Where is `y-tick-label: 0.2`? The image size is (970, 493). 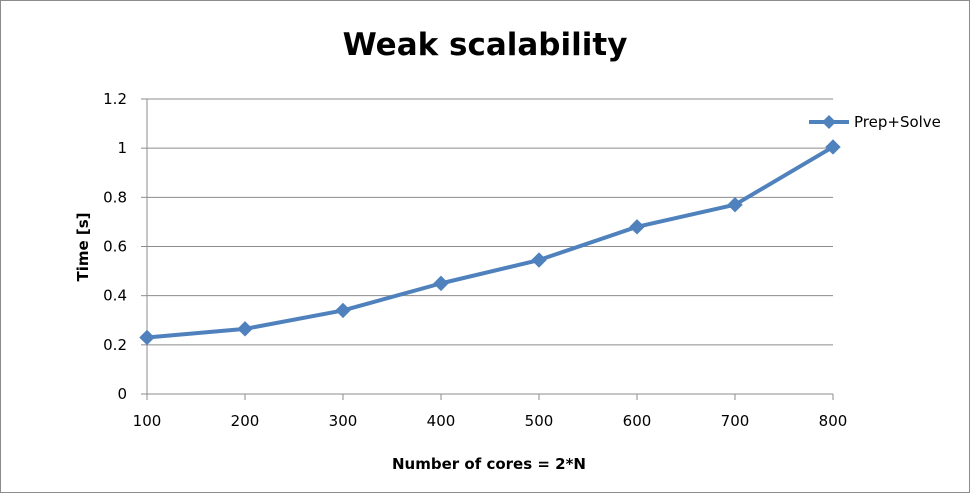 y-tick-label: 0.2 is located at coordinates (115, 345).